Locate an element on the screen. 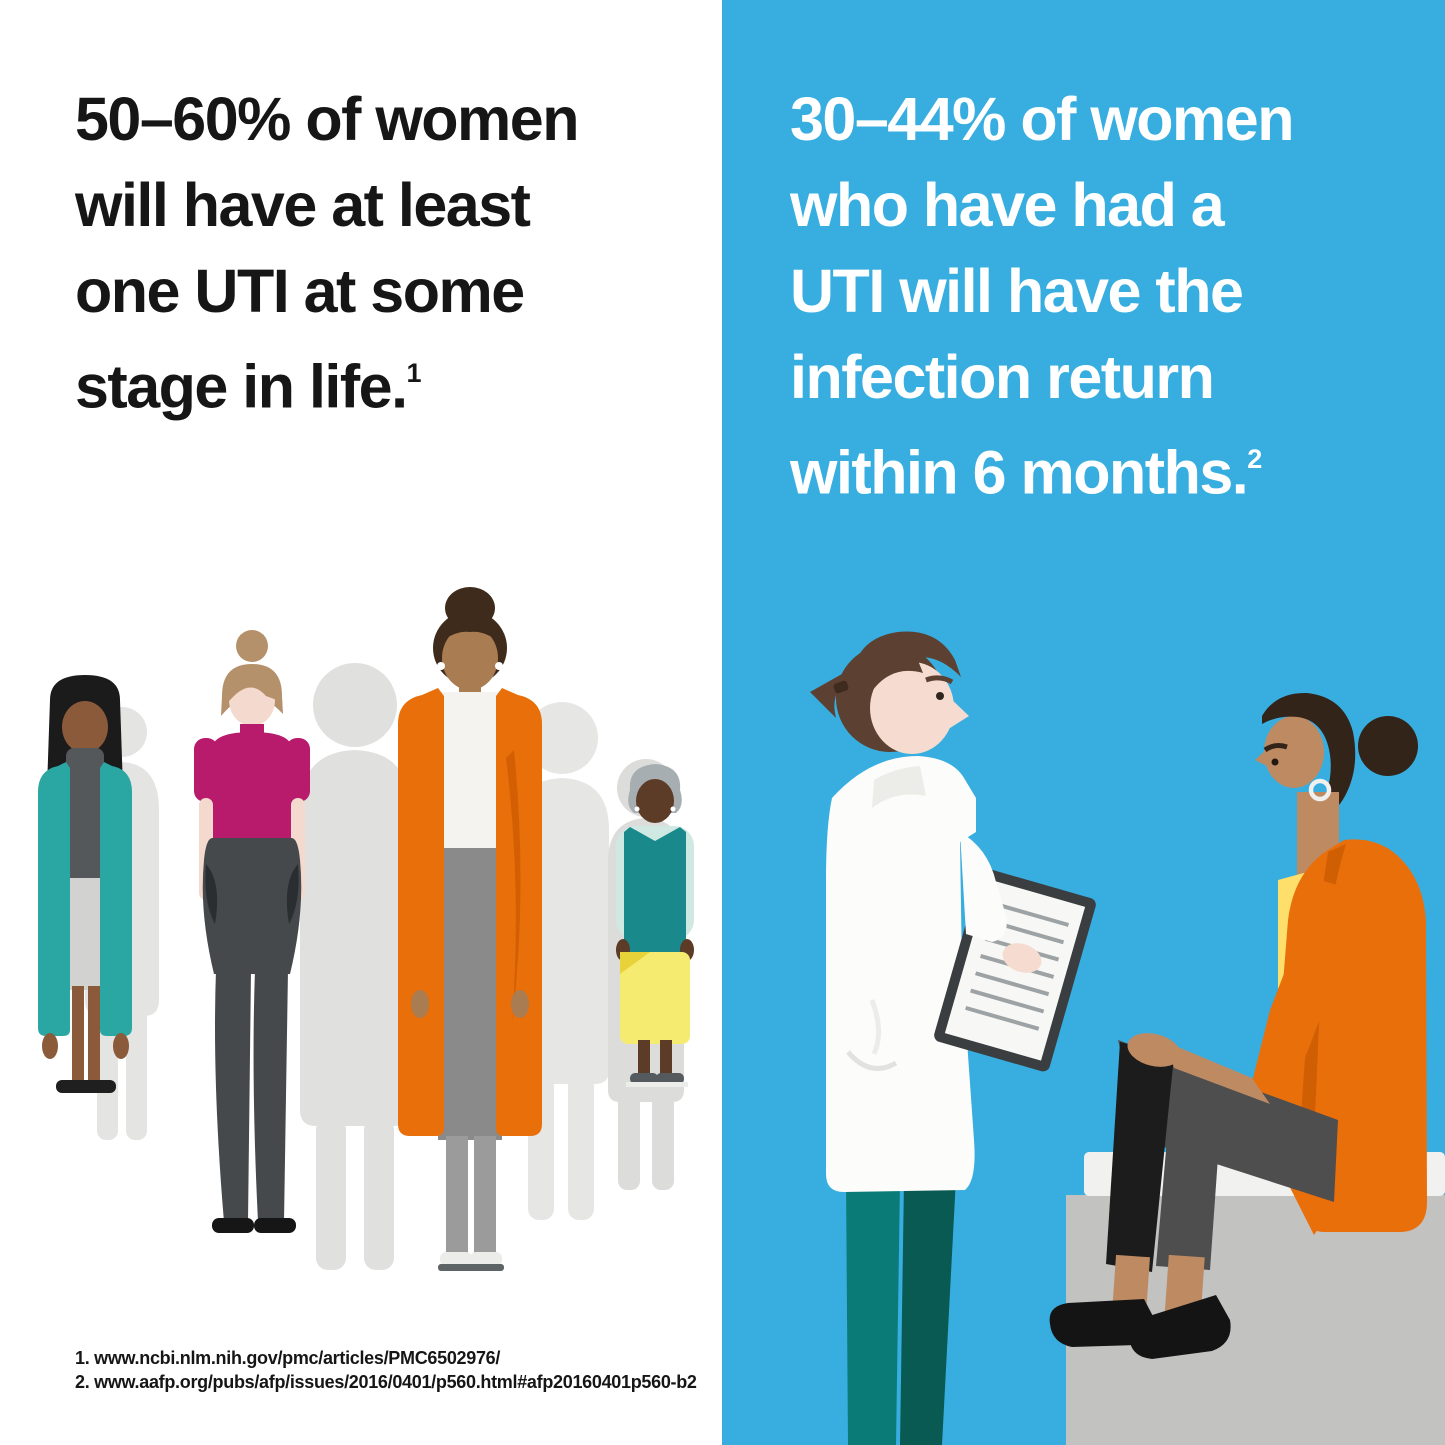 This screenshot has height=1445, width=1445. woman-orange-coat is located at coordinates (470, 929).